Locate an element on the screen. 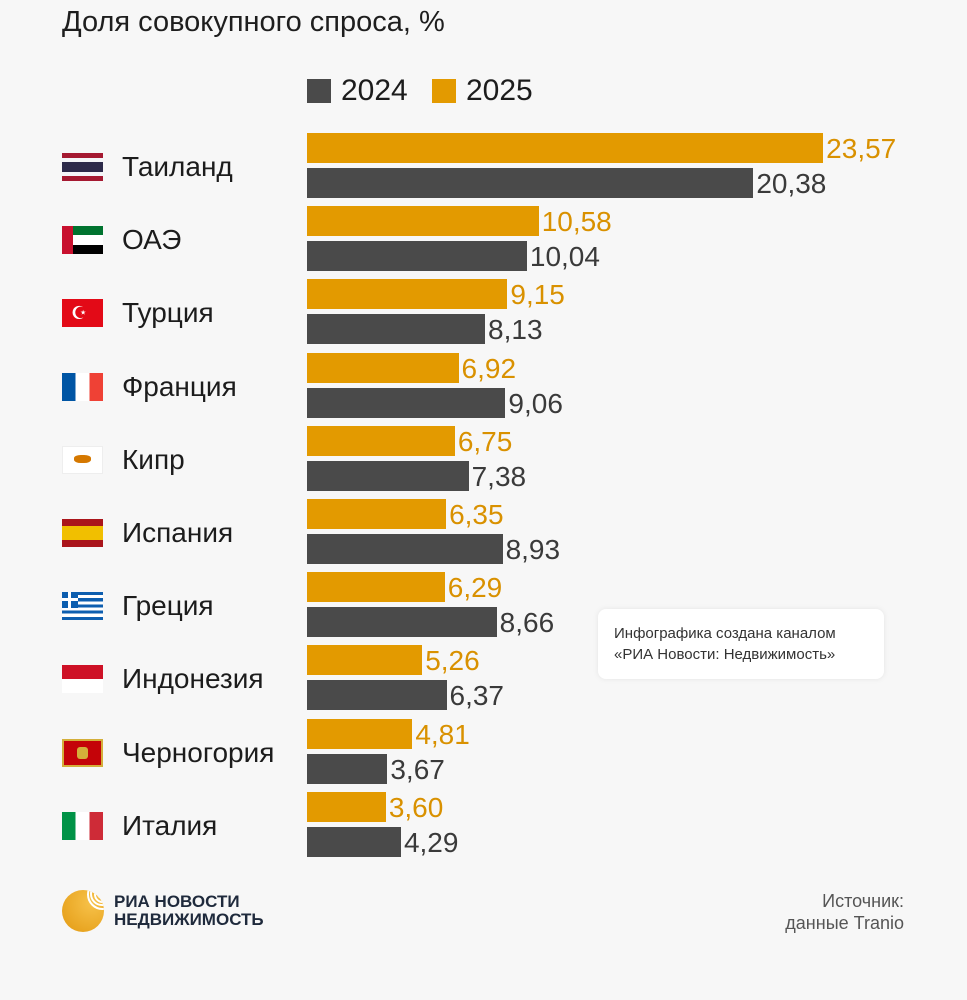  category-label: Турция is located at coordinates (168, 313).